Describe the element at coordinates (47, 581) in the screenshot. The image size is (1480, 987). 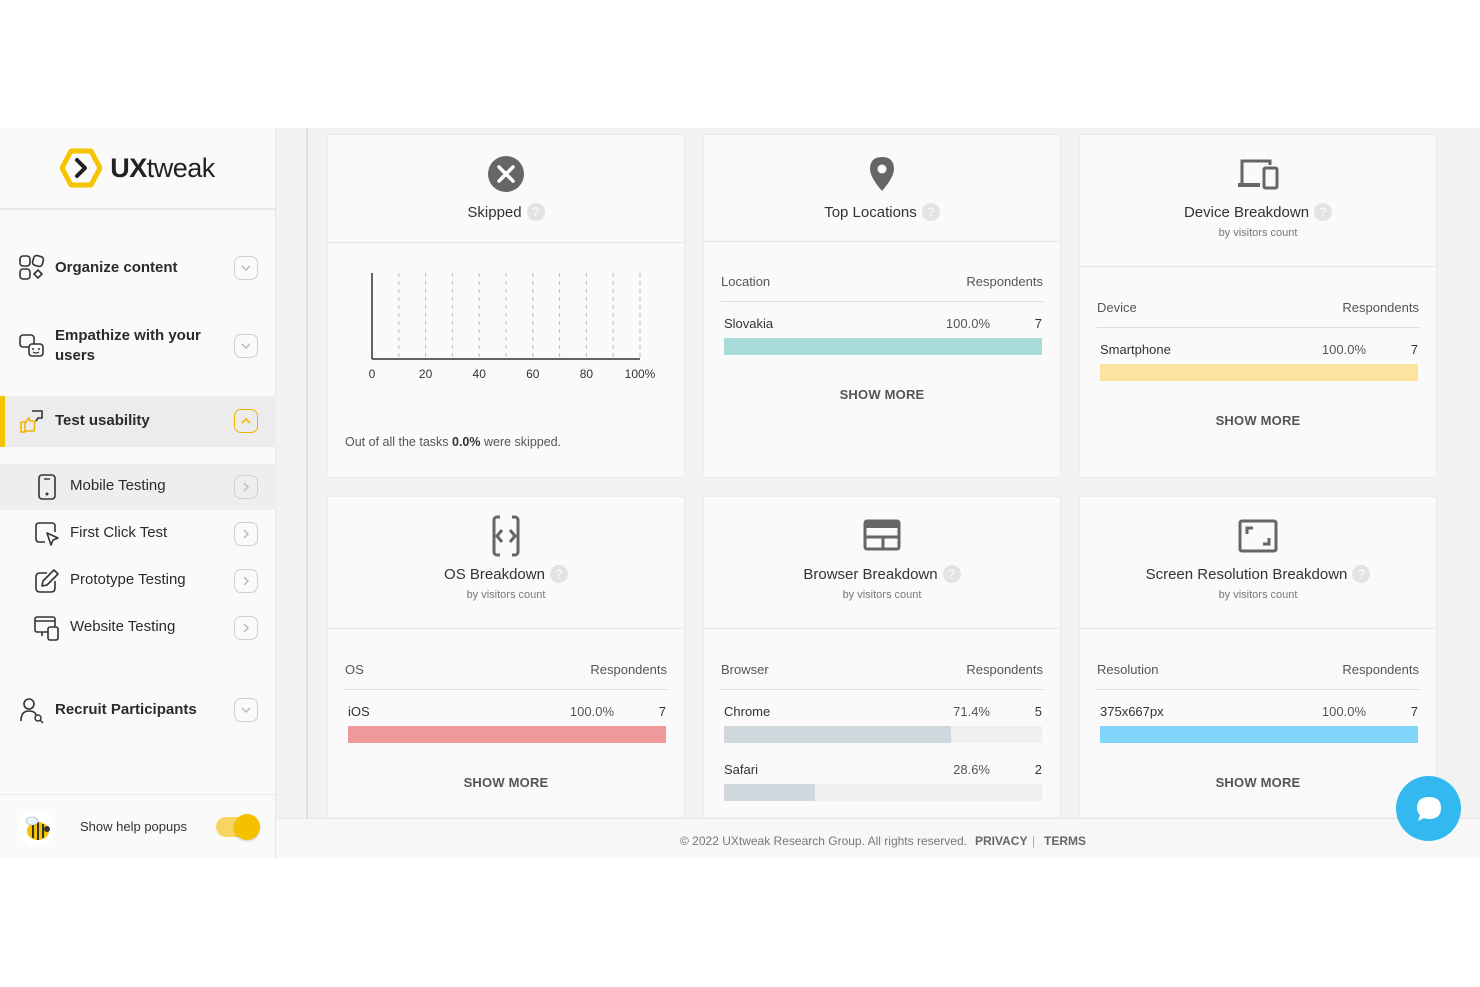
I see `prototype-icon` at that location.